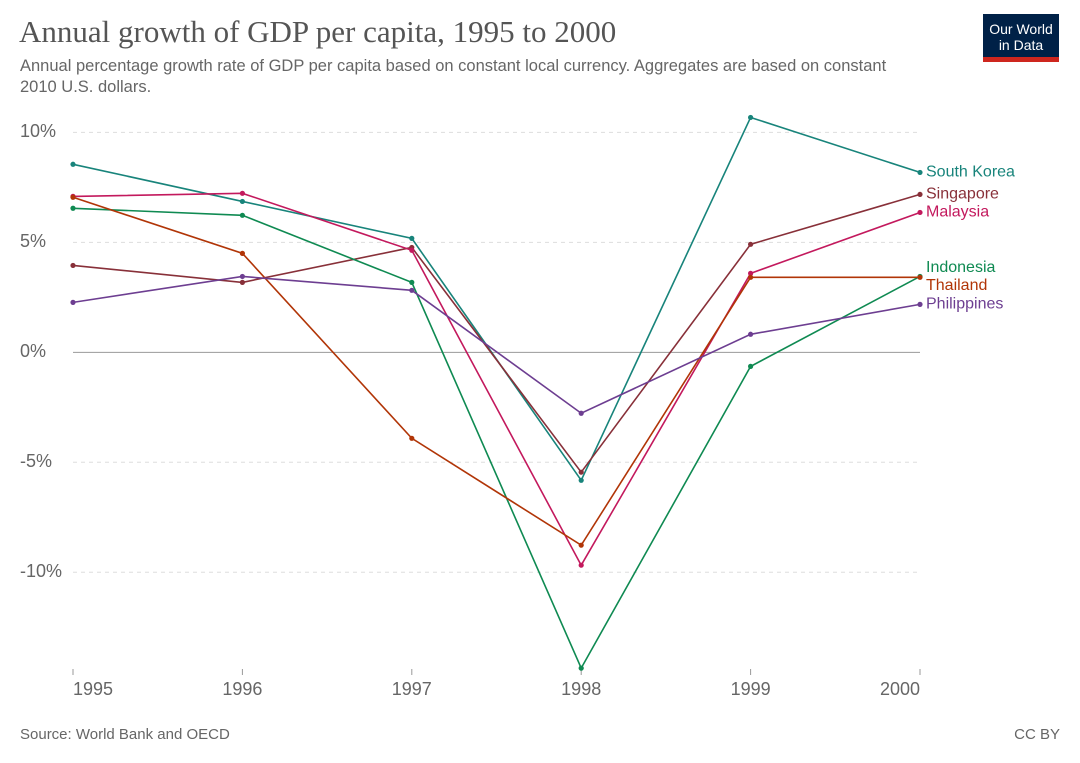  Describe the element at coordinates (964, 304) in the screenshot. I see `legend-label: Philippines` at that location.